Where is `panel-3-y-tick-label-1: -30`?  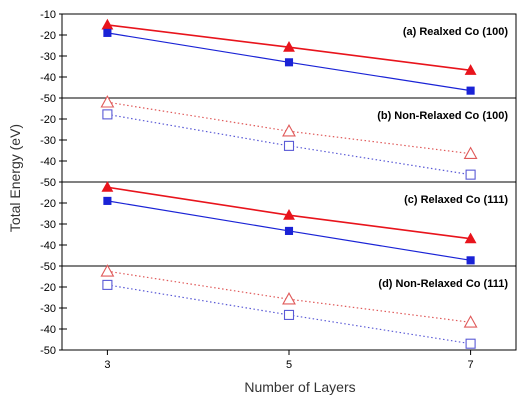 panel-3-y-tick-label-1: -30 is located at coordinates (48, 225).